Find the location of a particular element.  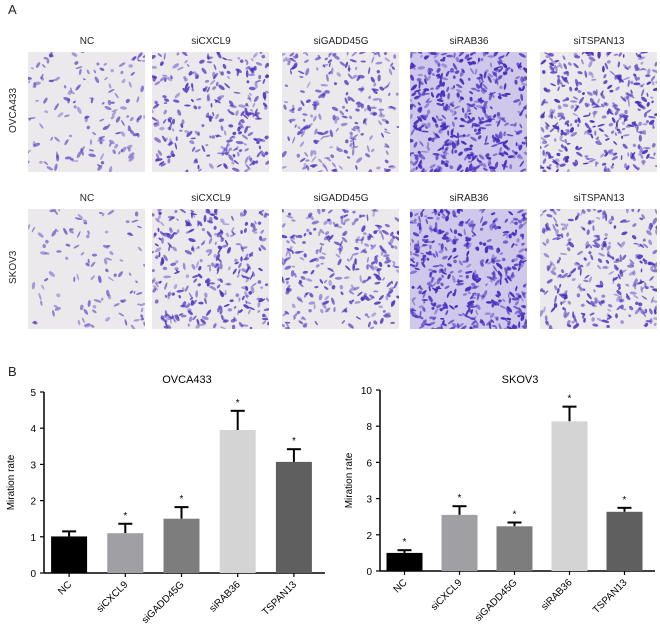

micrograph-skov3-sigadd45g is located at coordinates (340, 269).